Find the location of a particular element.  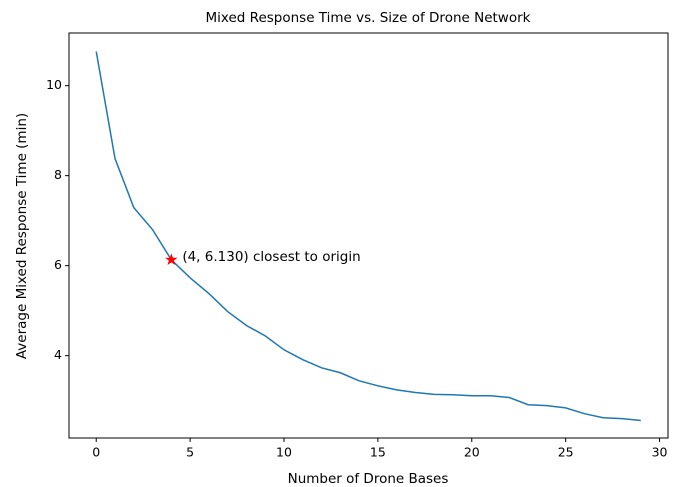

x-tick-label: 25 is located at coordinates (566, 452).